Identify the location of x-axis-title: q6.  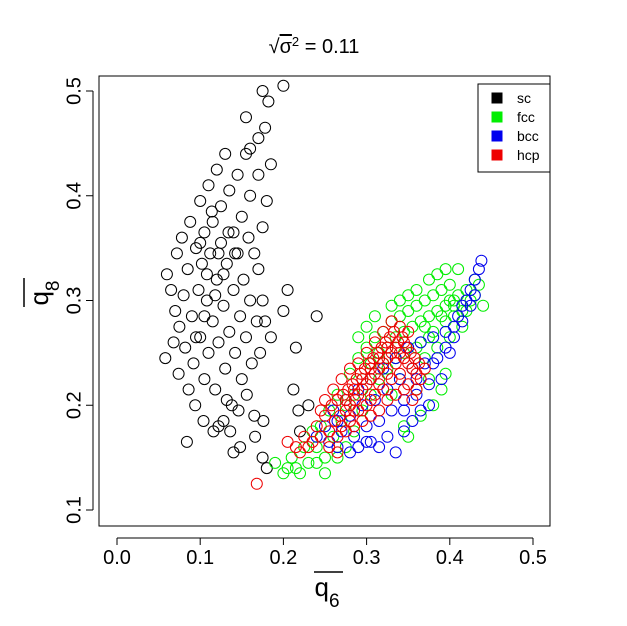
(328, 591).